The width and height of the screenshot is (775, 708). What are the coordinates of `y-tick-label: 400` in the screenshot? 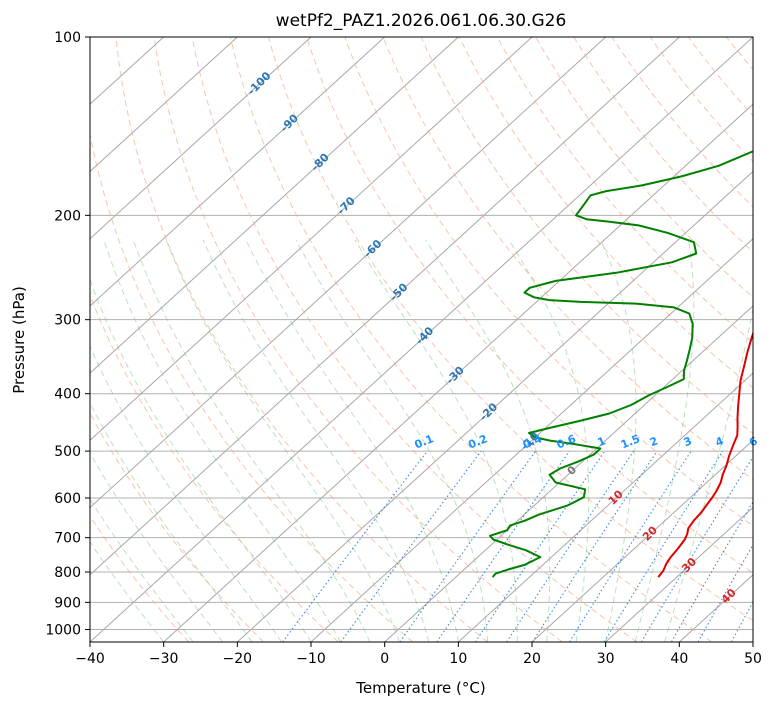 It's located at (67, 395).